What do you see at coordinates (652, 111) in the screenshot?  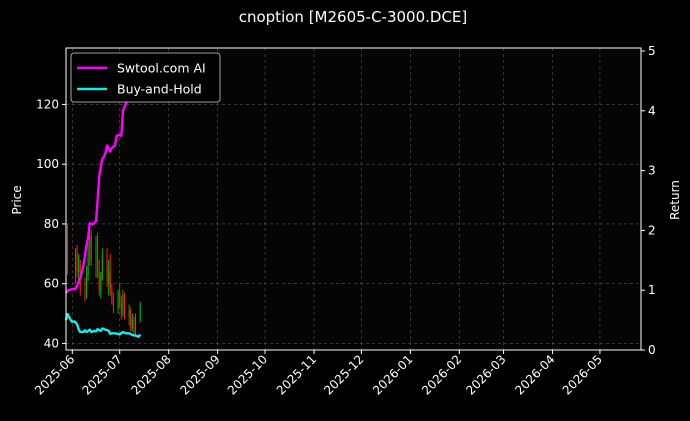 I see `y-tick-label-right: 4` at bounding box center [652, 111].